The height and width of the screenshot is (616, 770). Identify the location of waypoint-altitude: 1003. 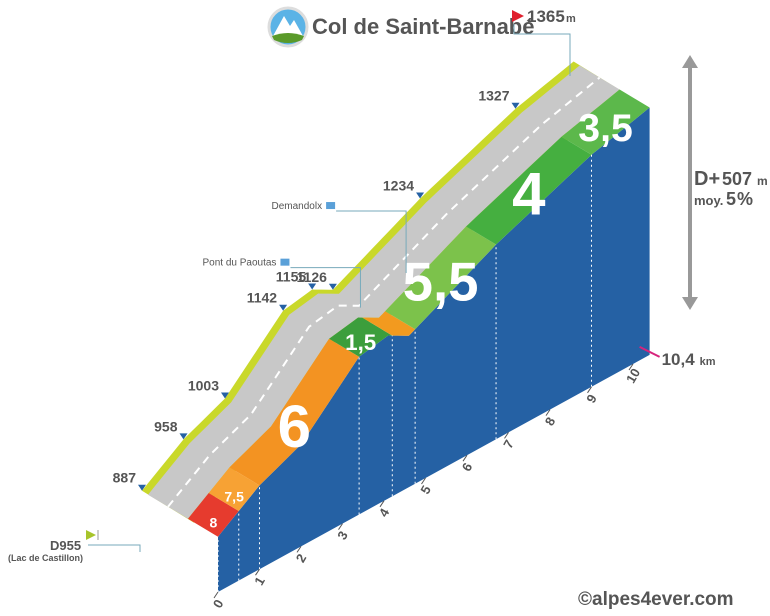
(203, 385).